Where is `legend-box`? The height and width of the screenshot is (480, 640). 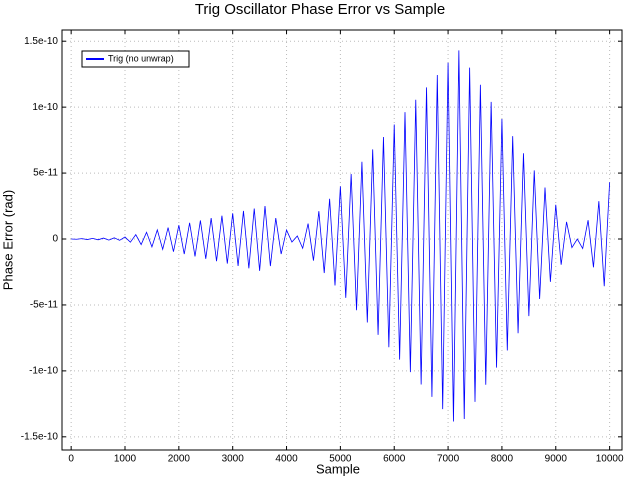 legend-box is located at coordinates (135, 59).